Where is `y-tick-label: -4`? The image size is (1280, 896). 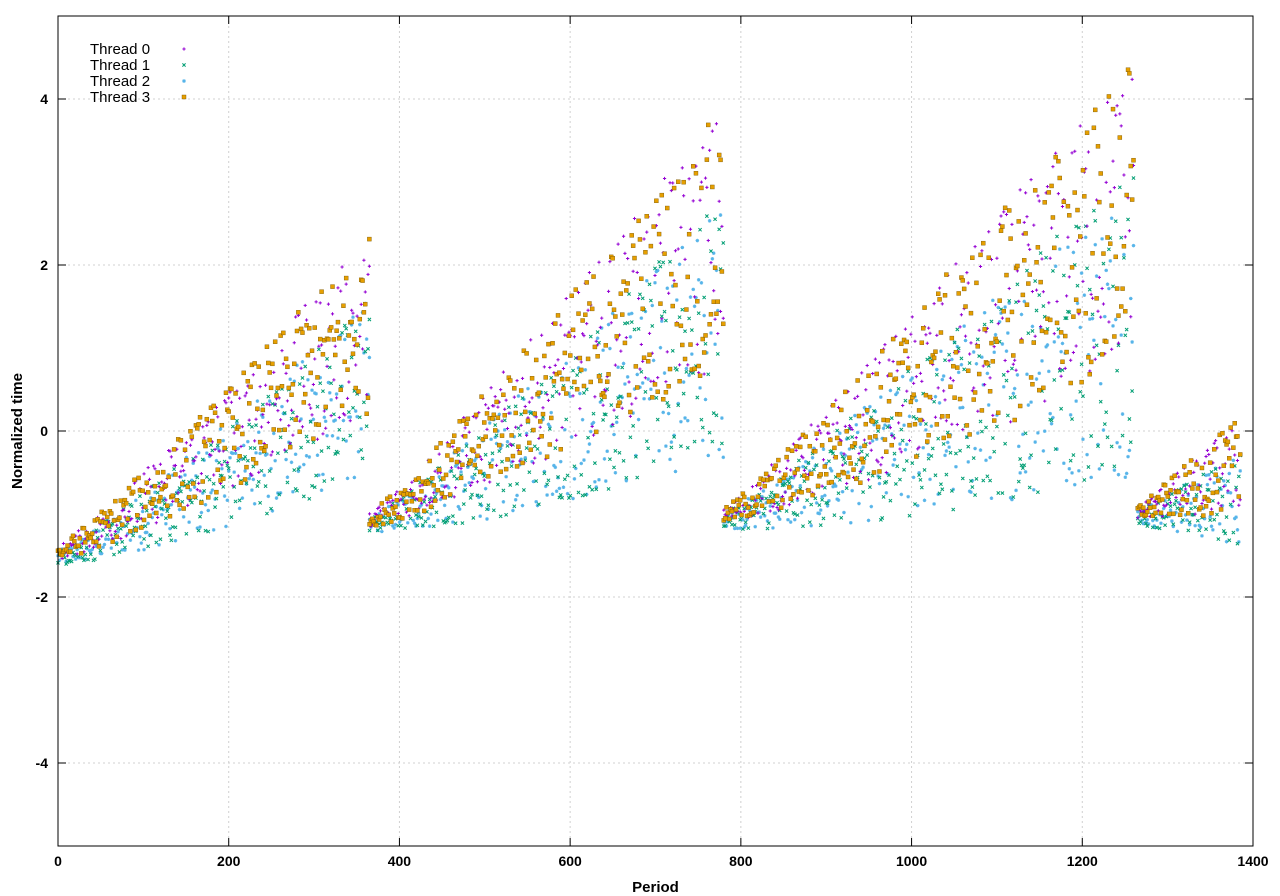
y-tick-label: -4 is located at coordinates (42, 763).